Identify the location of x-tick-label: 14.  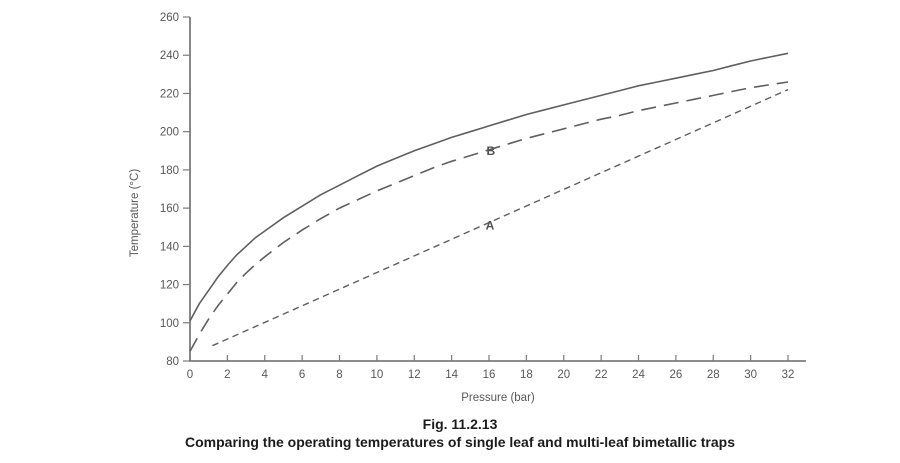
(451, 375).